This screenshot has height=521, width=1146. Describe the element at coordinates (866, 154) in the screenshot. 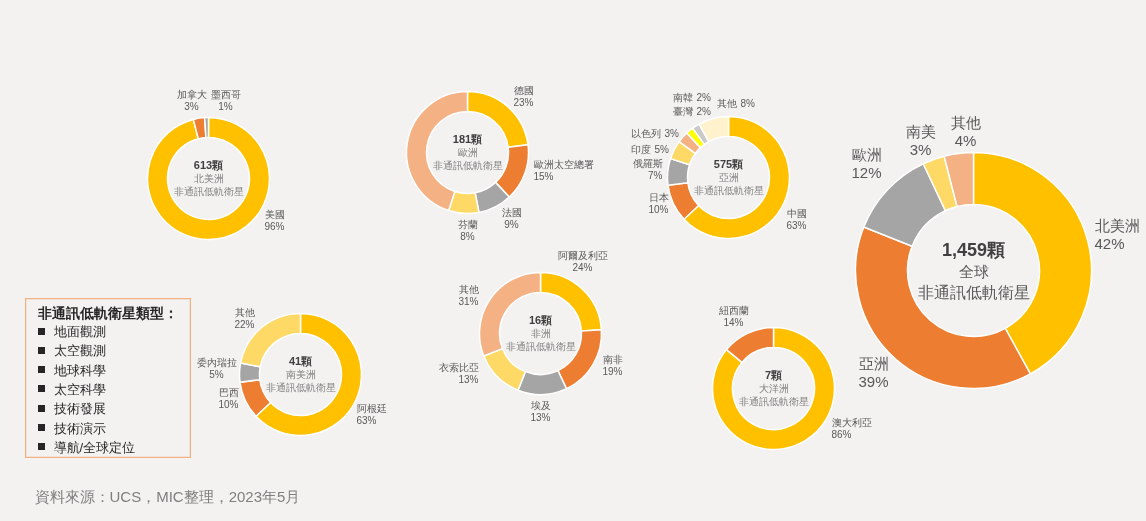

I see `slice-label: 歐洲` at that location.